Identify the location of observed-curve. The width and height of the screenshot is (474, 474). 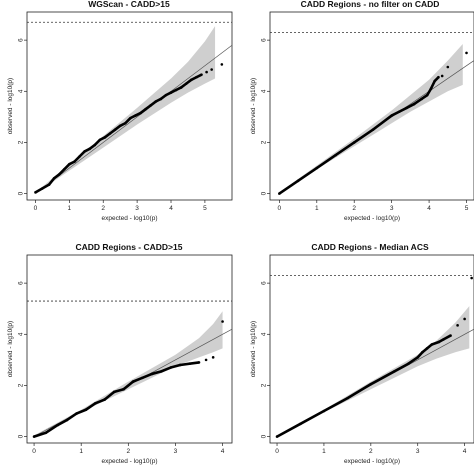
(116, 399).